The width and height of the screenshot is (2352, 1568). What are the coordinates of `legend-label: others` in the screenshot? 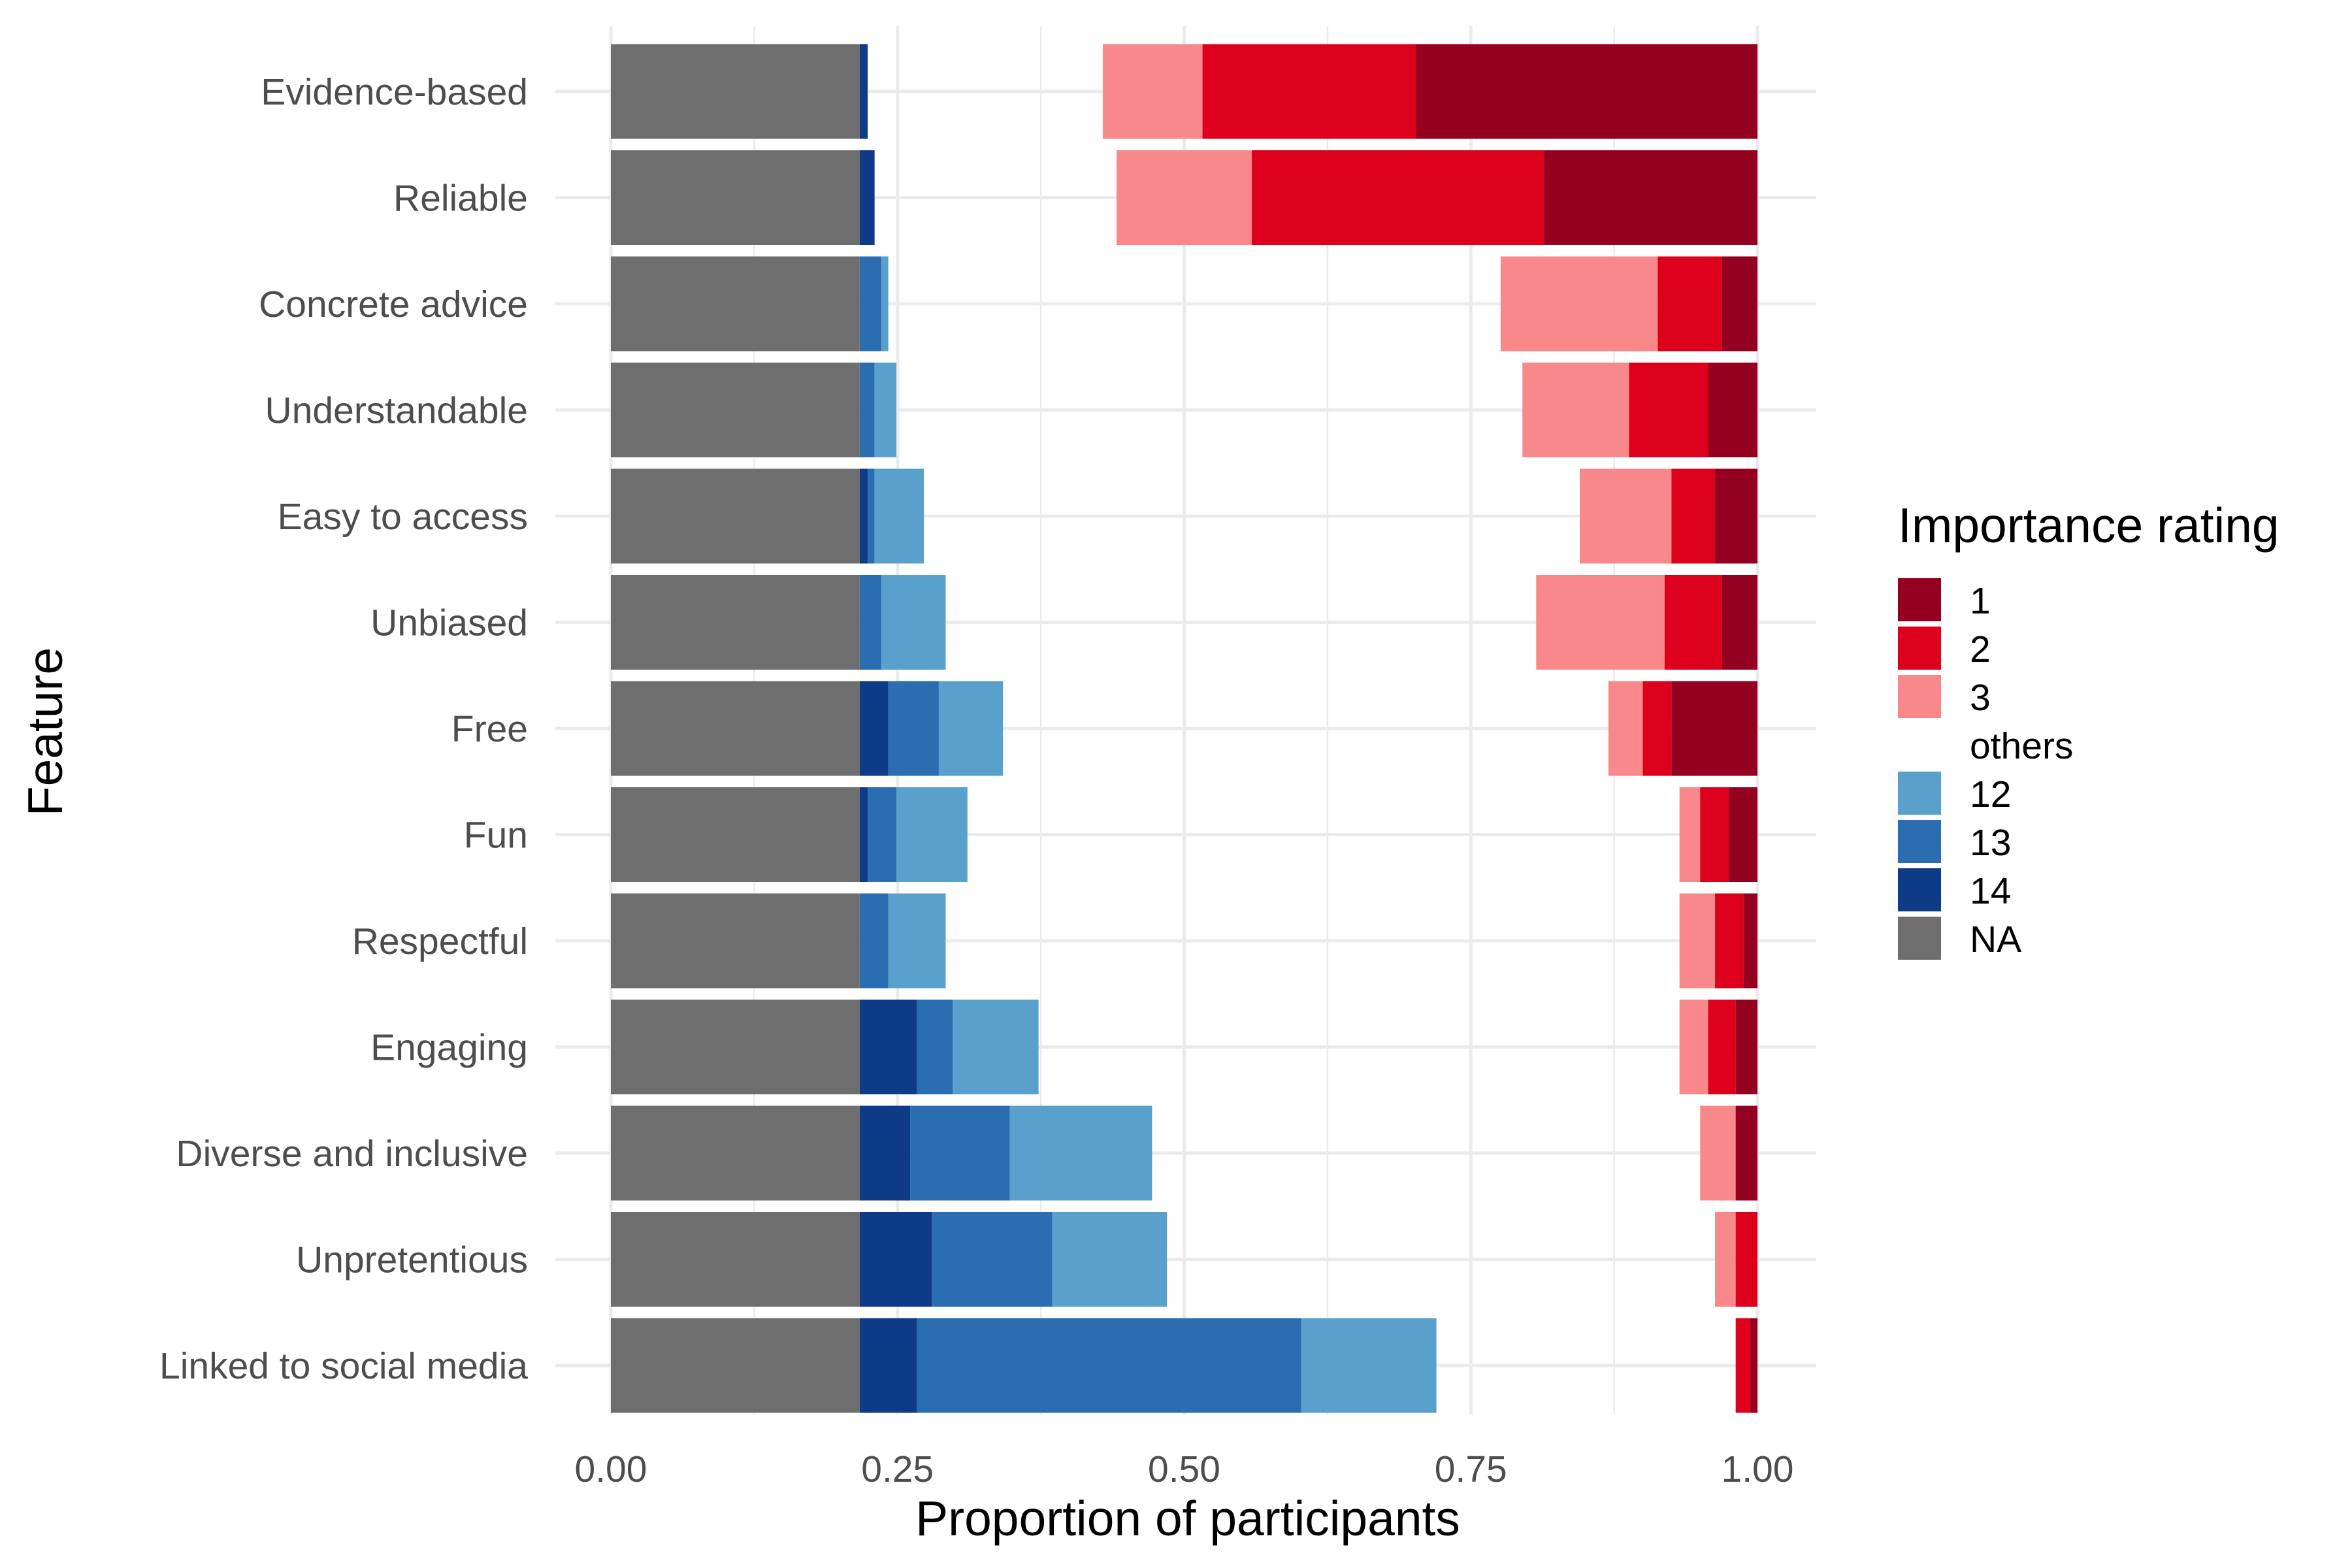 It's located at (2021, 746).